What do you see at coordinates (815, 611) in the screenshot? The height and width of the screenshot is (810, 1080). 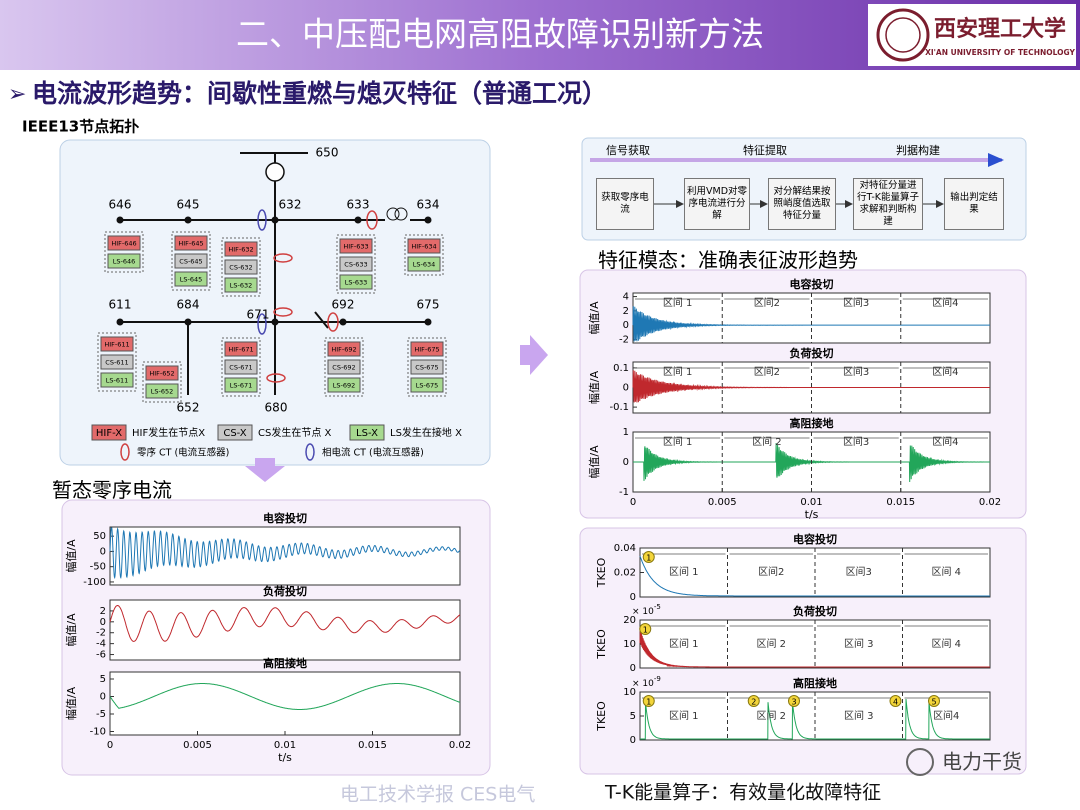 I see `plot-title: 负荷投切` at bounding box center [815, 611].